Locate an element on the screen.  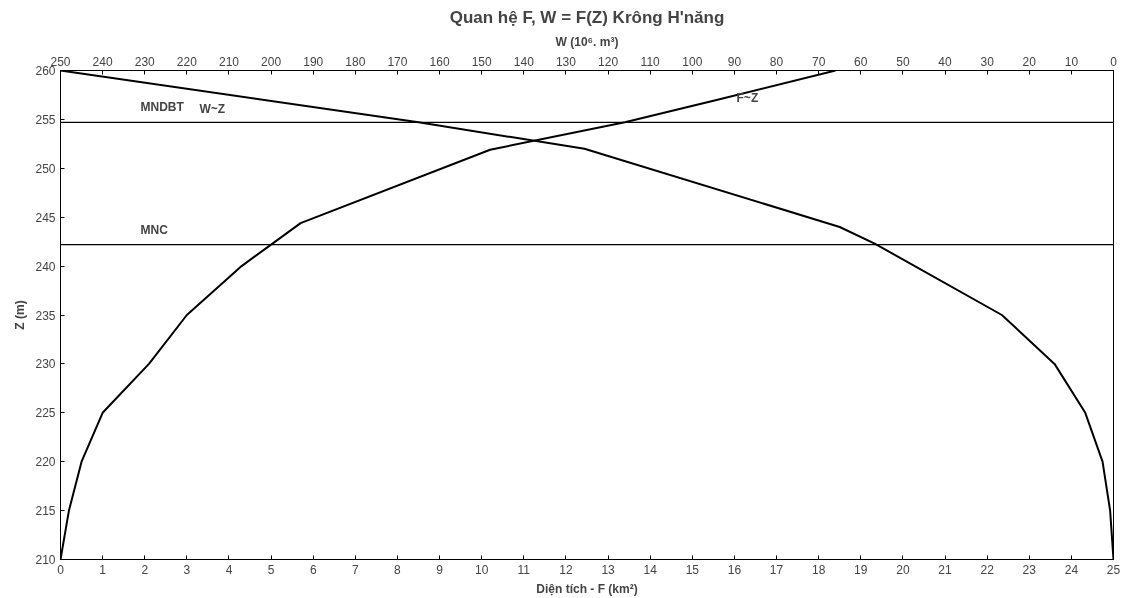
x-tick-label: 1 is located at coordinates (103, 569).